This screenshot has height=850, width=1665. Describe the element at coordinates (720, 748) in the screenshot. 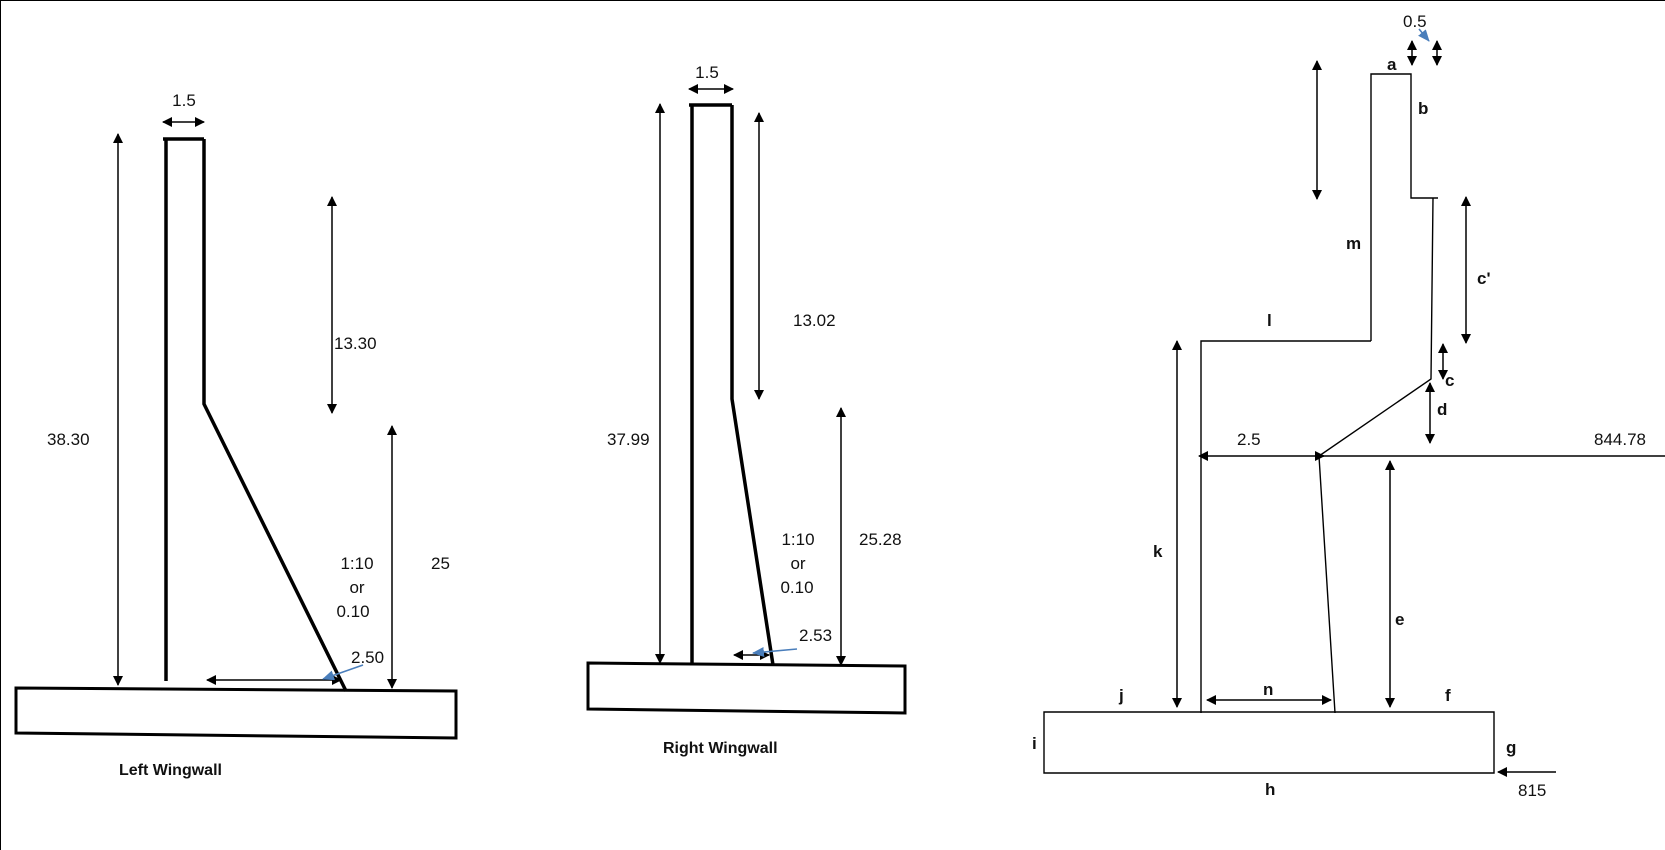

I see `right-wingwall-caption: Right Wingwall` at that location.